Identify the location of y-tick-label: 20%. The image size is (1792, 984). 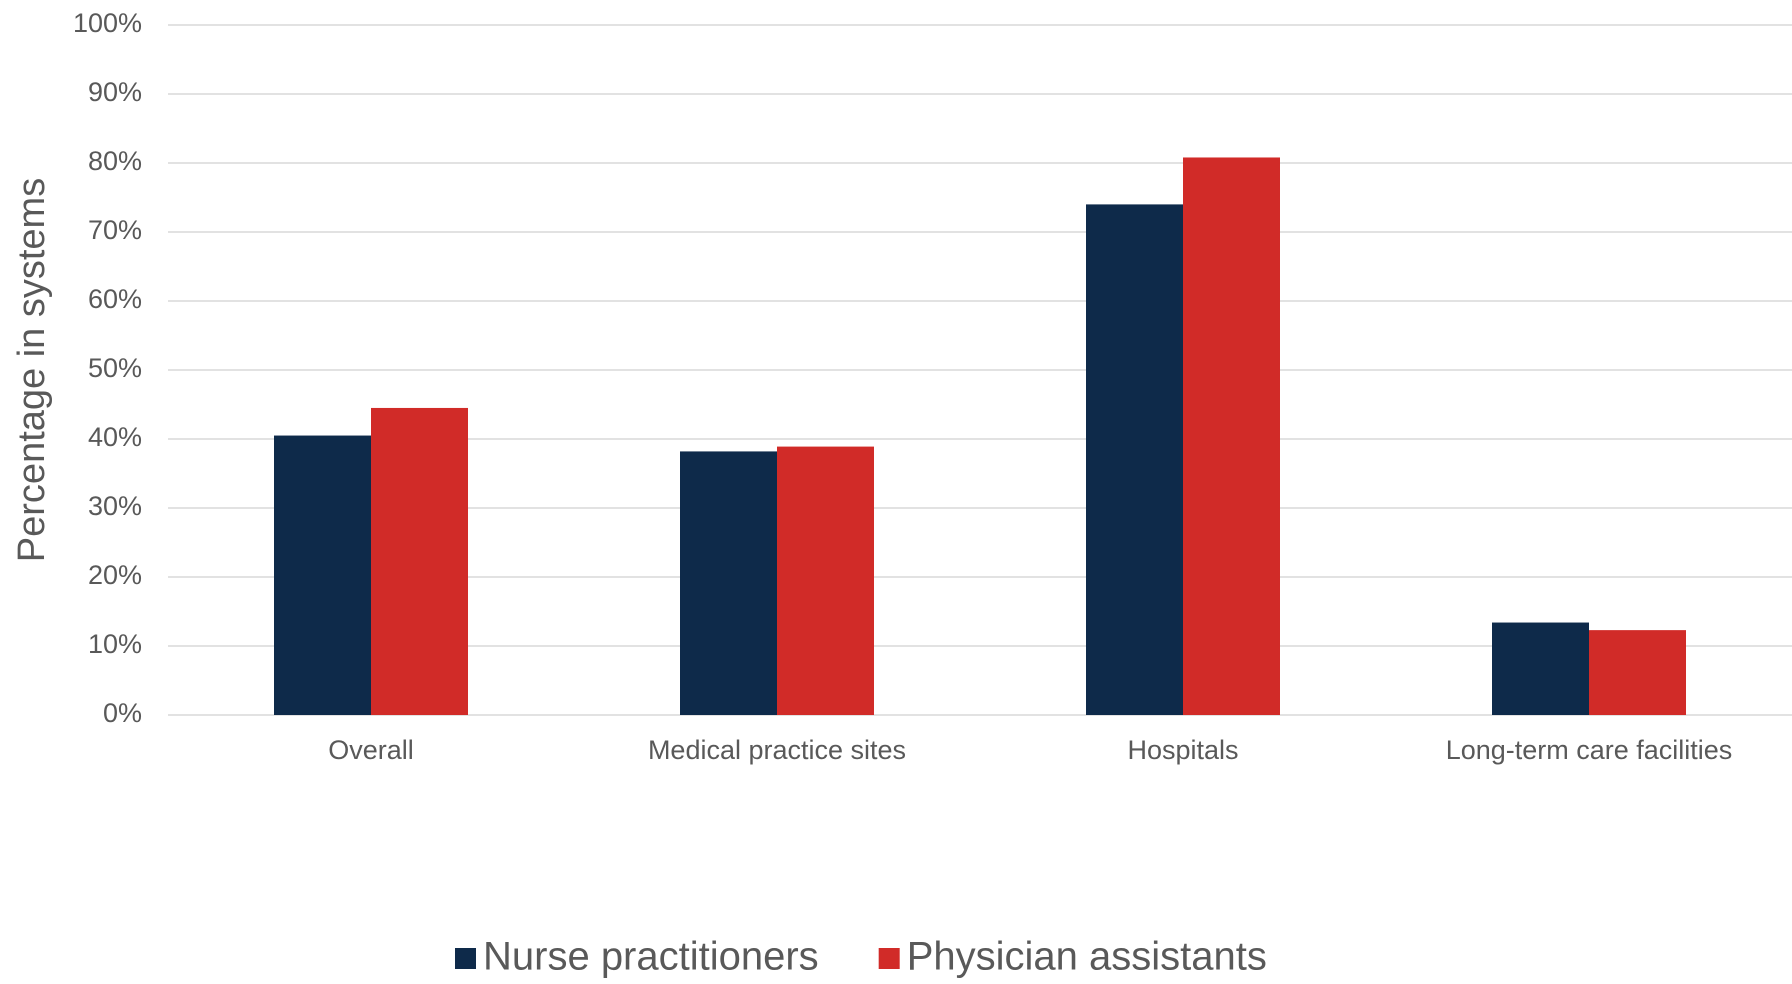
(115, 575).